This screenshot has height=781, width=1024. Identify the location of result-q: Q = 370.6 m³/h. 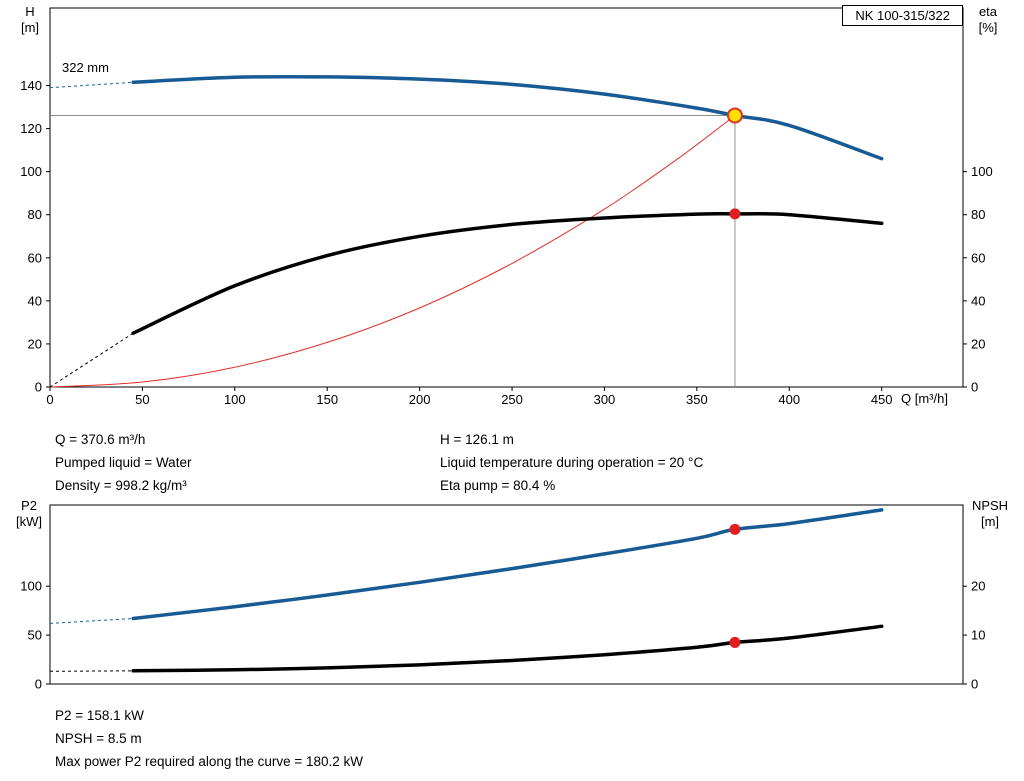
(100, 439).